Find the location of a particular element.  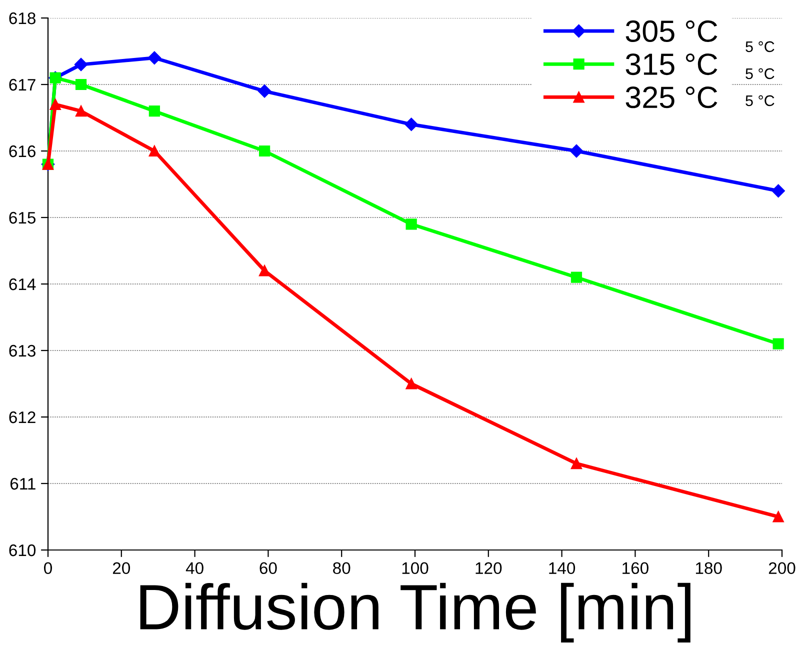

x-tick-label: 20 is located at coordinates (121, 568).